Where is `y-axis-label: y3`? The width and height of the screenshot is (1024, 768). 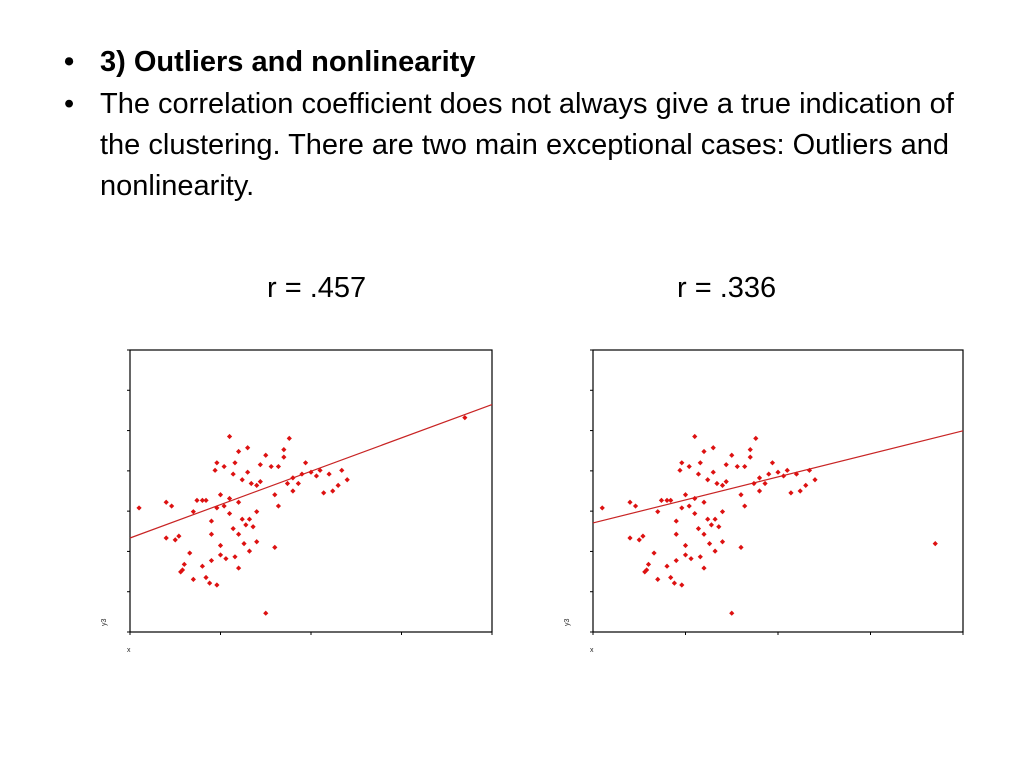 y-axis-label: y3 is located at coordinates (567, 623).